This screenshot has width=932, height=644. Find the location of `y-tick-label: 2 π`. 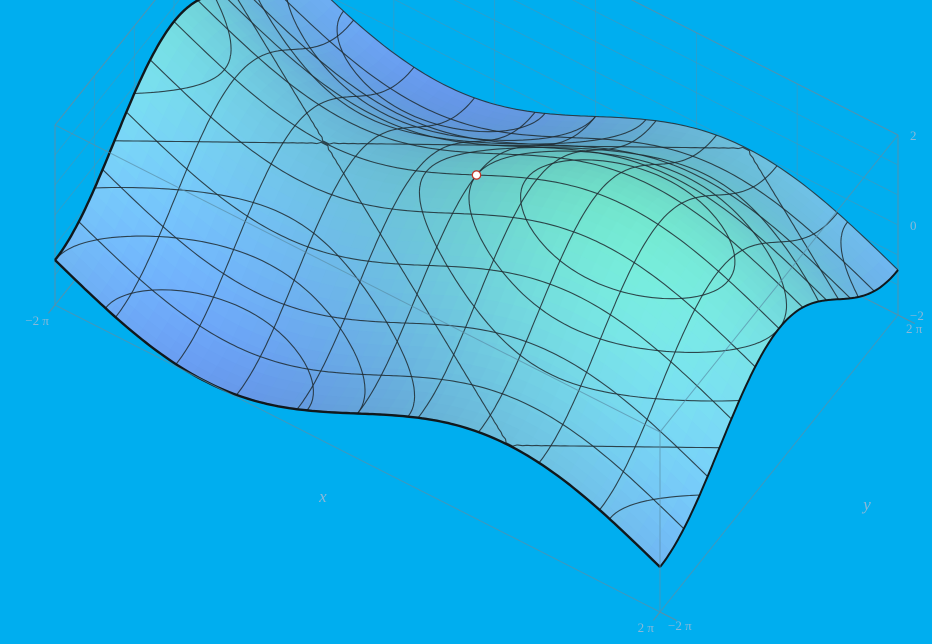

y-tick-label: 2 π is located at coordinates (914, 328).